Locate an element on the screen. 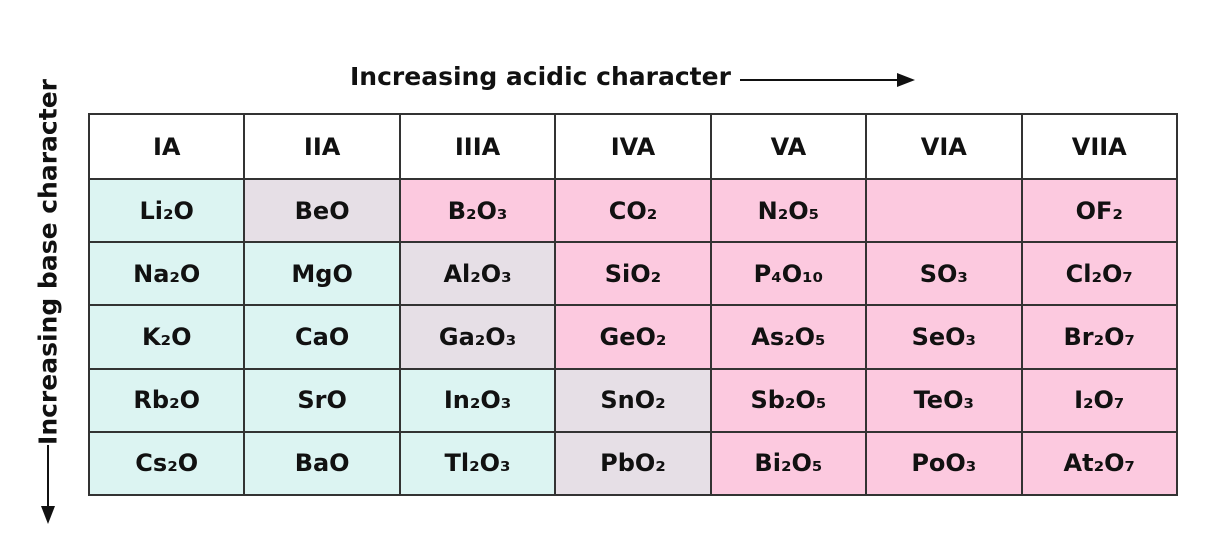 This screenshot has width=1220, height=554. oxide-cell: SeO₃ is located at coordinates (944, 337).